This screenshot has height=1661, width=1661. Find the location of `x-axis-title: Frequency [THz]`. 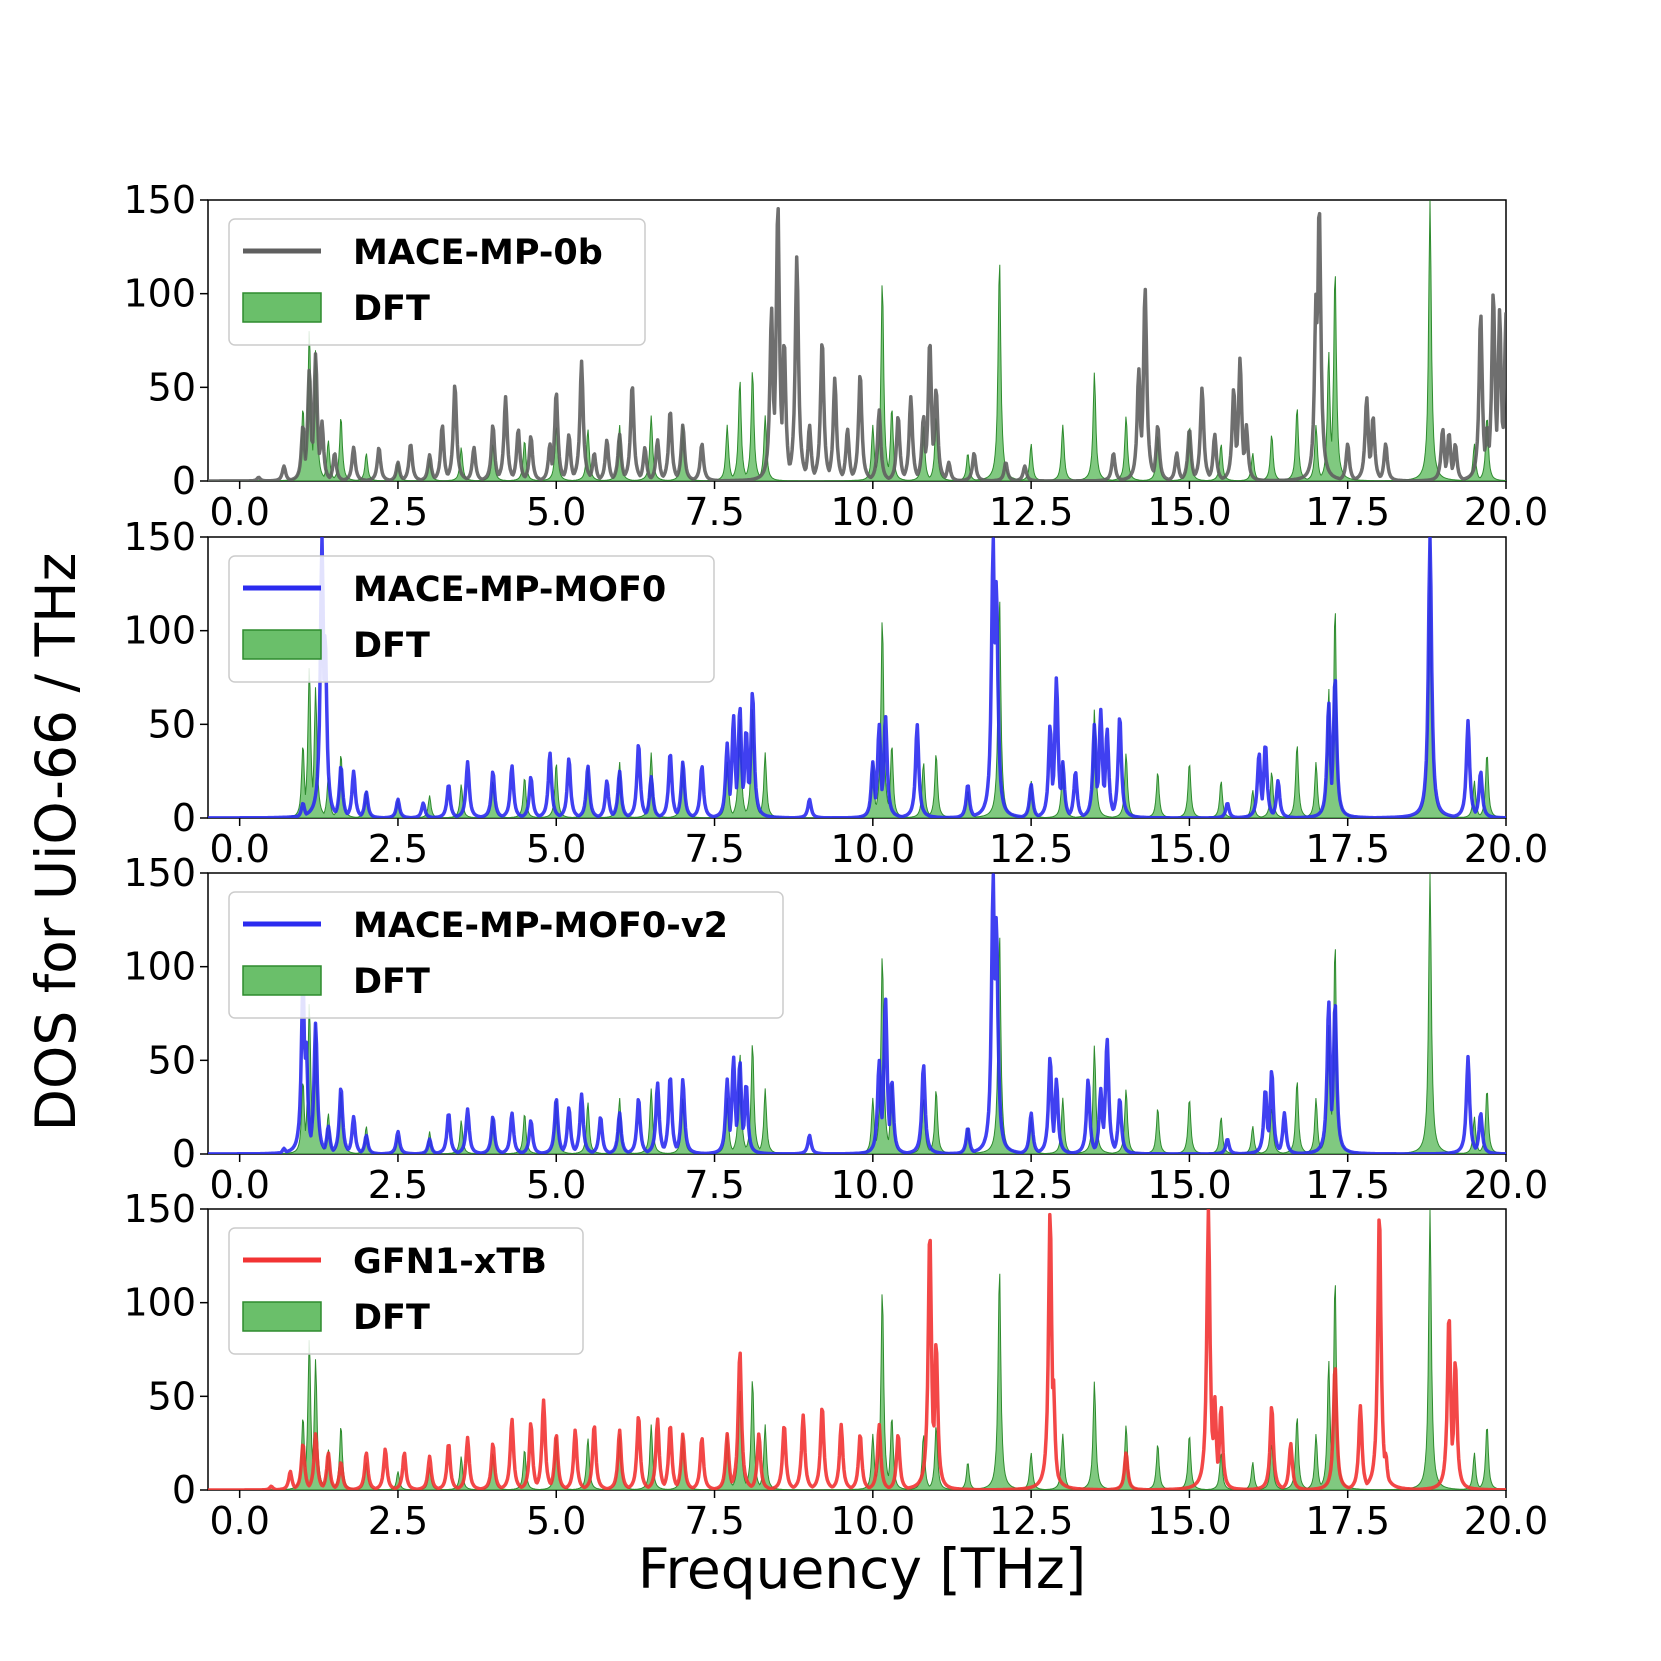

x-axis-title: Frequency [THz] is located at coordinates (862, 1569).